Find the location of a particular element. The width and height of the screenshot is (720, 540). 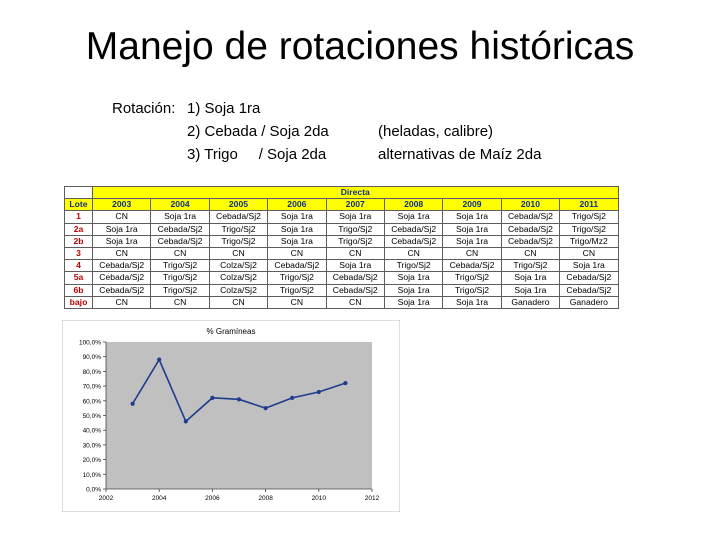

y-tick-label: 30,0% is located at coordinates (92, 445).